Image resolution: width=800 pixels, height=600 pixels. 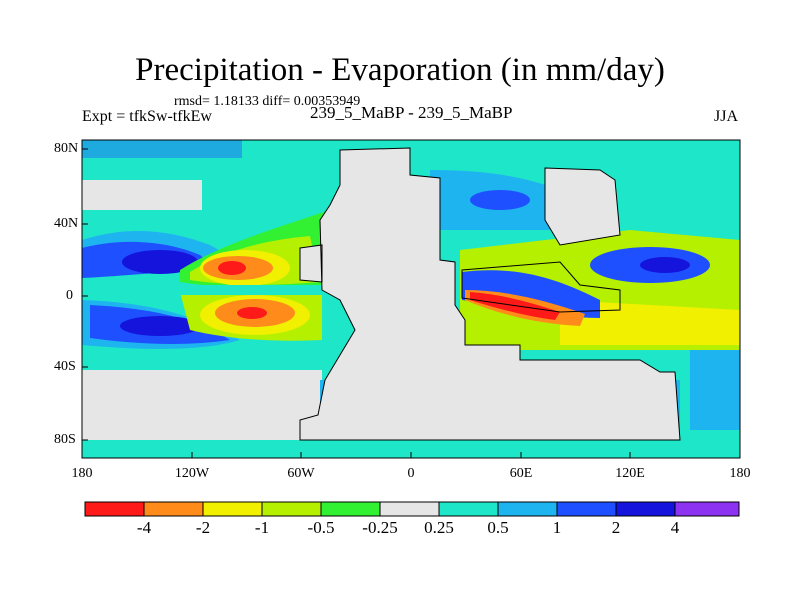 What do you see at coordinates (411, 473) in the screenshot?
I see `lon-label-0: 0` at bounding box center [411, 473].